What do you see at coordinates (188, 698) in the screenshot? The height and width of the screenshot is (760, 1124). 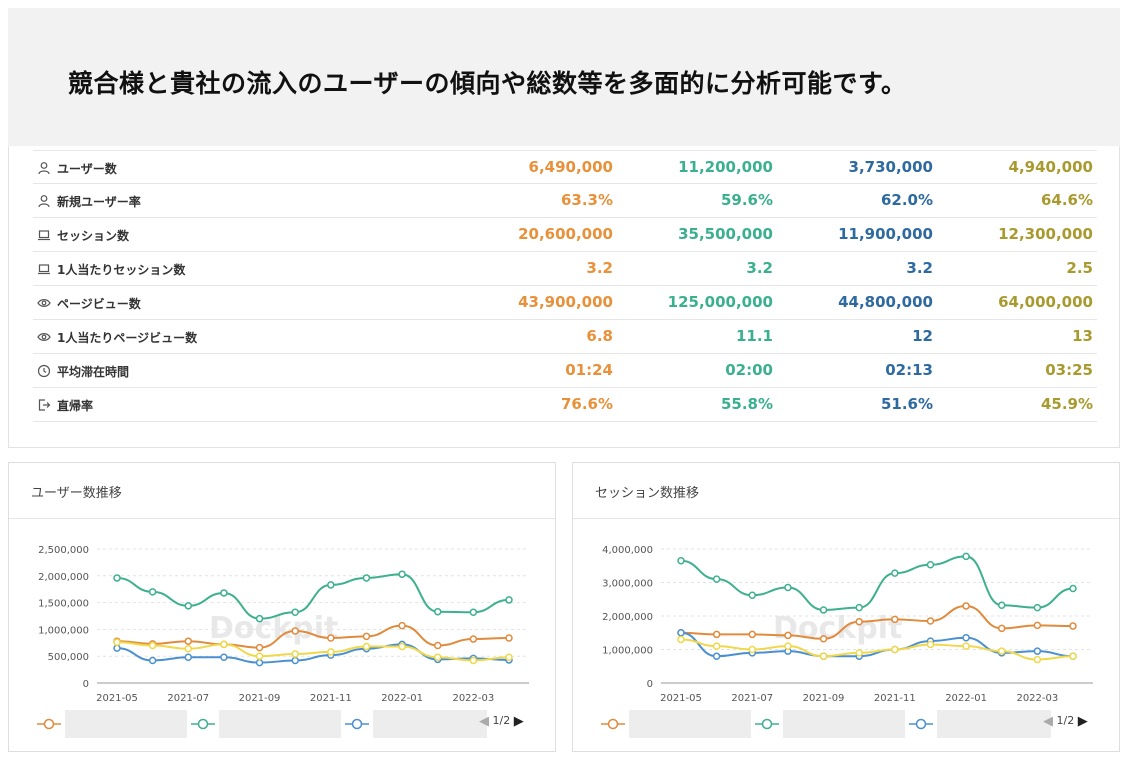 I see `x-tick-label: 2021-07` at bounding box center [188, 698].